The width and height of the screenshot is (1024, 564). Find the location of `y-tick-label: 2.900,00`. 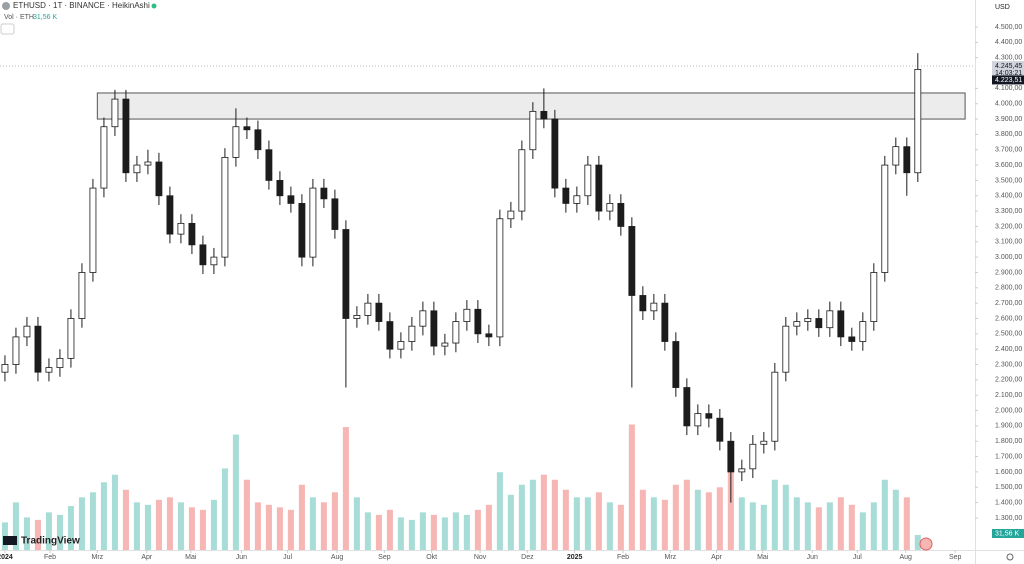

y-tick-label: 2.900,00 is located at coordinates (1008, 272).